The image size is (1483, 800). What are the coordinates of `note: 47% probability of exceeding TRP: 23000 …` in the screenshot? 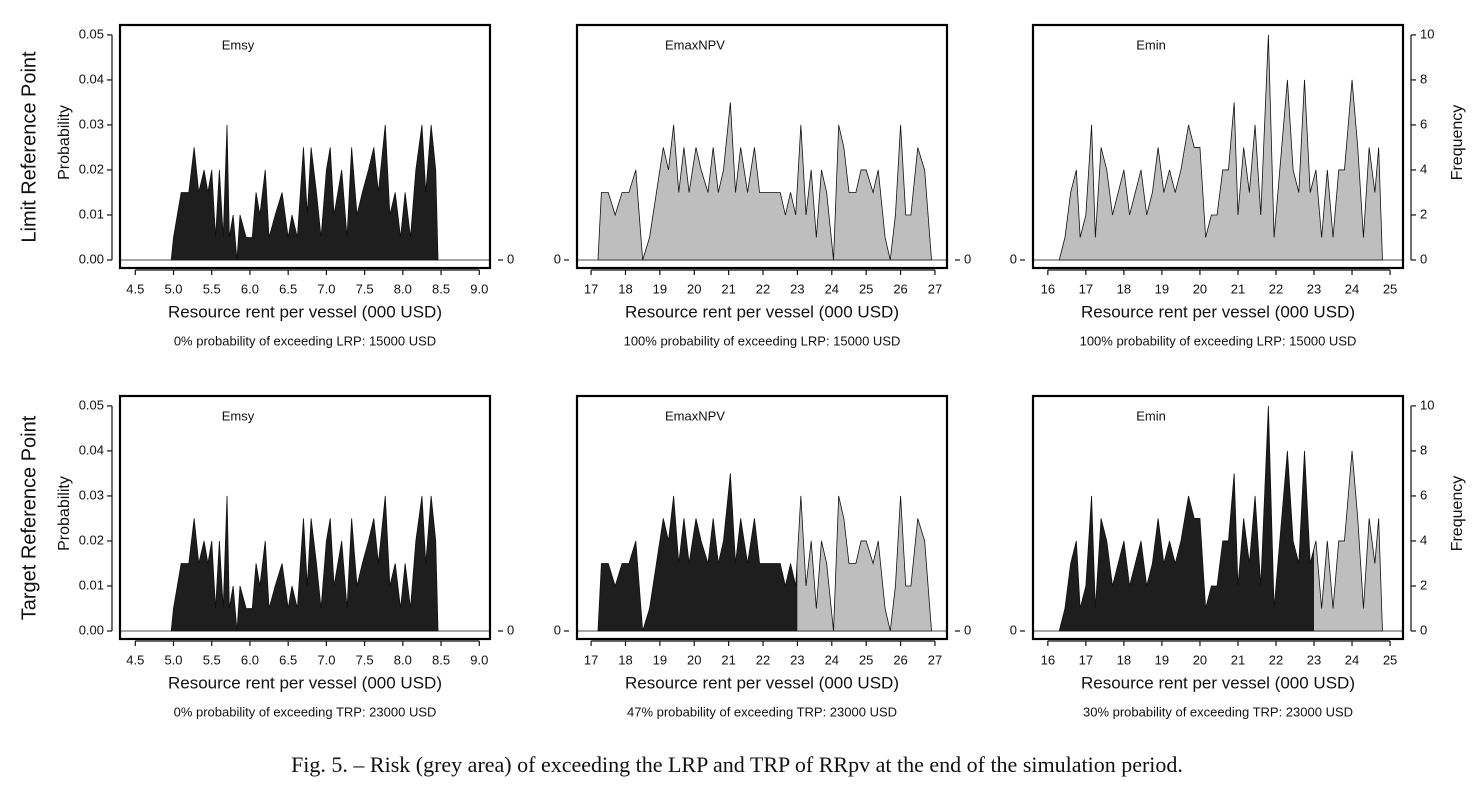 It's located at (762, 711).